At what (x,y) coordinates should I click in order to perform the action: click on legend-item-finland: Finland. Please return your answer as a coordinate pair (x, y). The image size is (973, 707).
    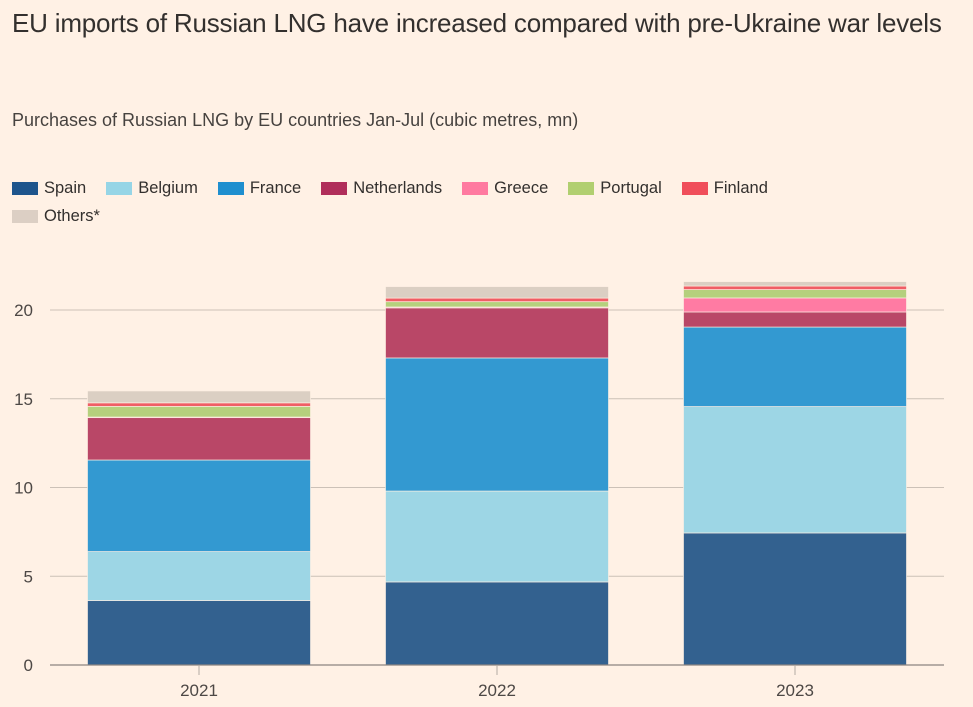
    Looking at the image, I should click on (724, 188).